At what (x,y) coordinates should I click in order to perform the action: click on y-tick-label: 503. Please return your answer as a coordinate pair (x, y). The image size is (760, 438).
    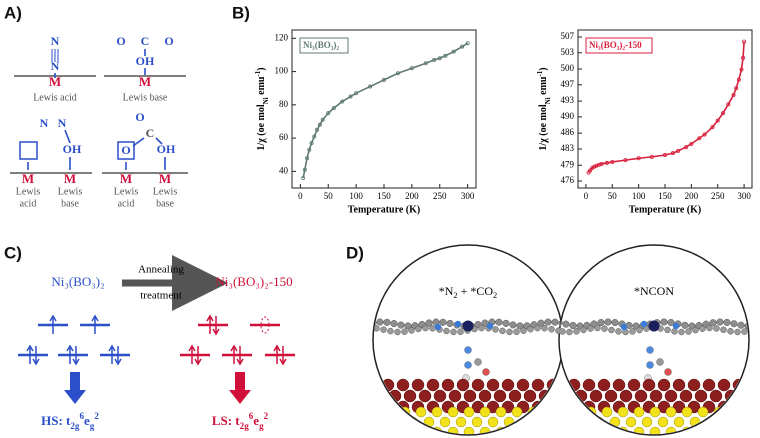
    Looking at the image, I should click on (568, 52).